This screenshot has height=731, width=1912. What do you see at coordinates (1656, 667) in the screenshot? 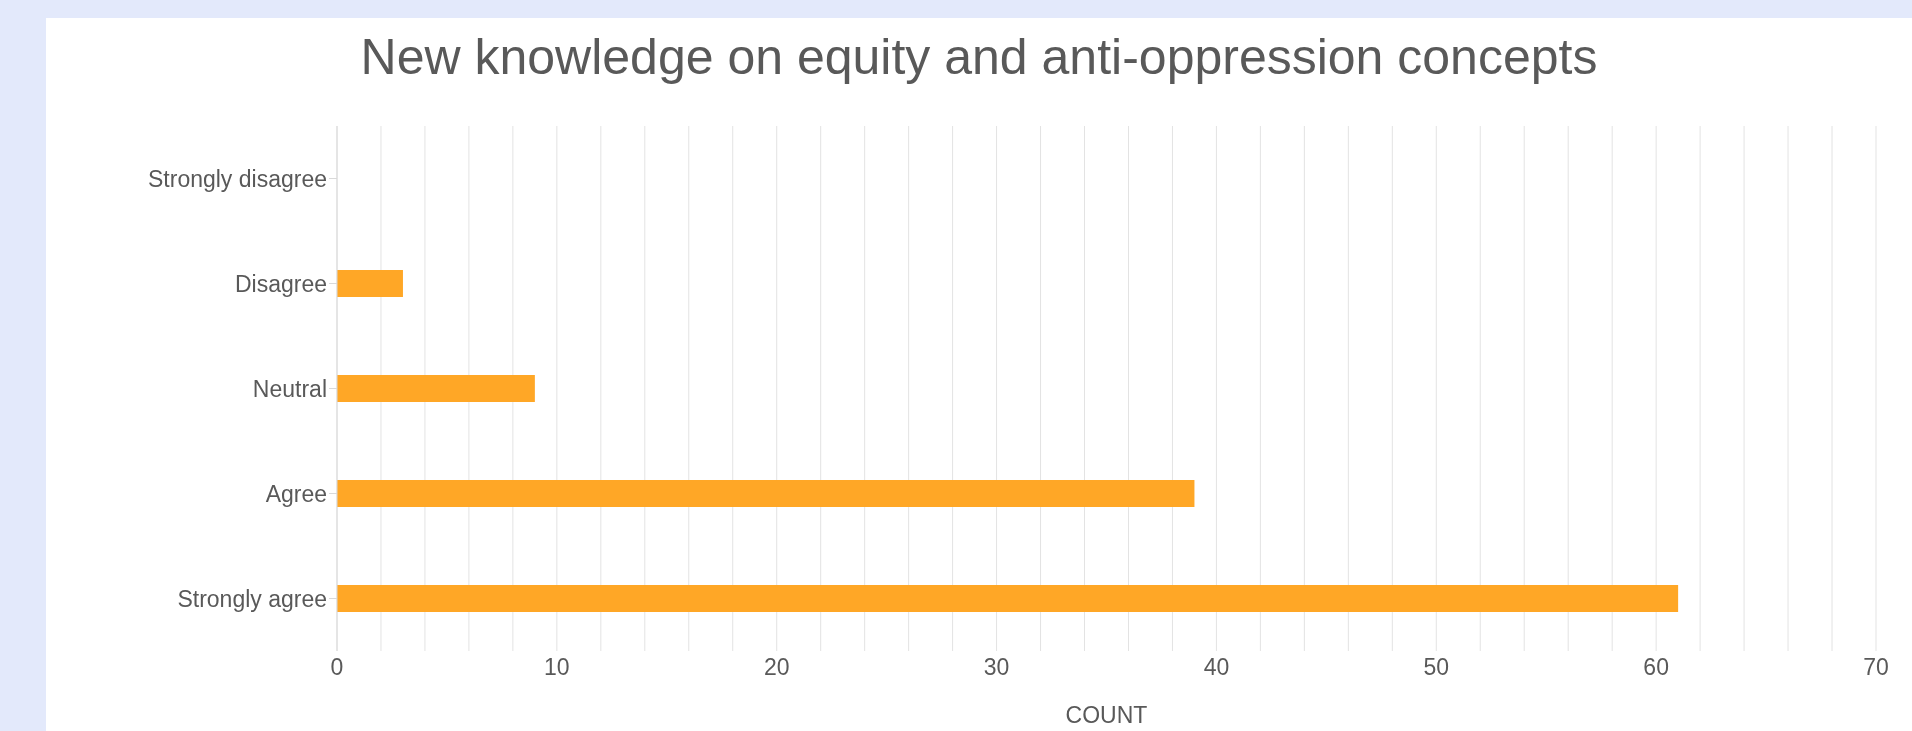
I see `x-tick-label: 60` at bounding box center [1656, 667].